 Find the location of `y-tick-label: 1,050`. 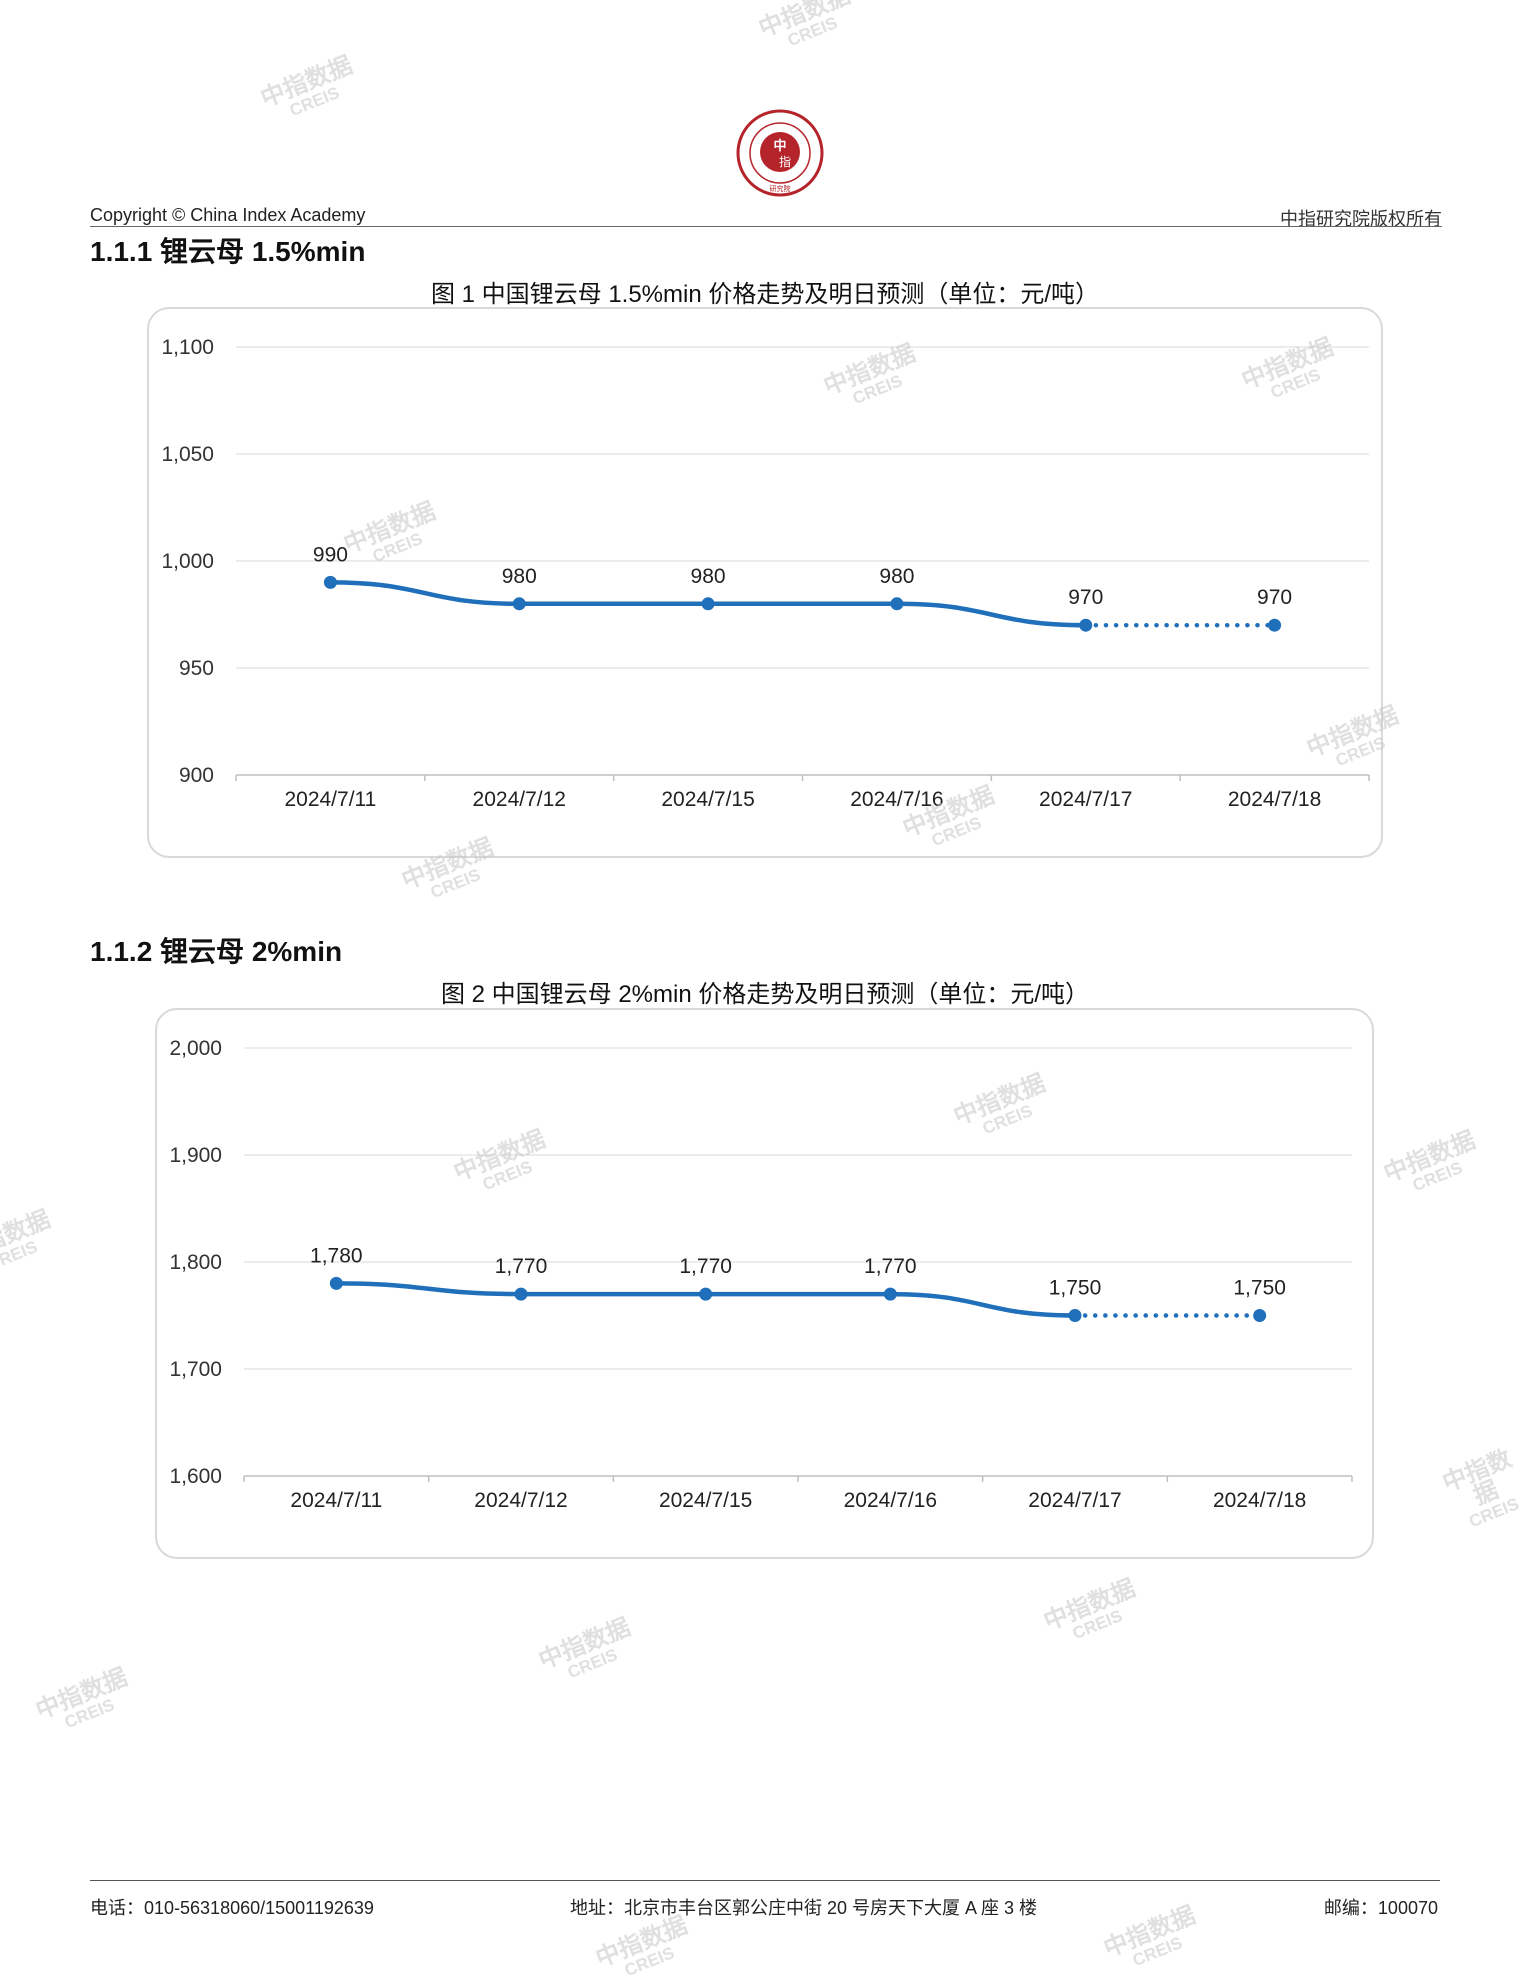

y-tick-label: 1,050 is located at coordinates (187, 454).